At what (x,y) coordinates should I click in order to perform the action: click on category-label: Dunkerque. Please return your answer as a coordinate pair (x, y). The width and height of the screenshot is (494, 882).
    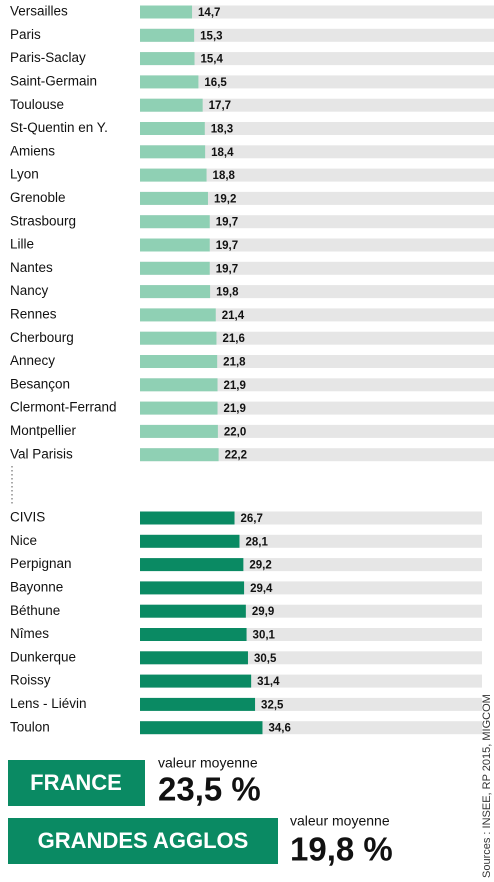
    Looking at the image, I should click on (43, 656).